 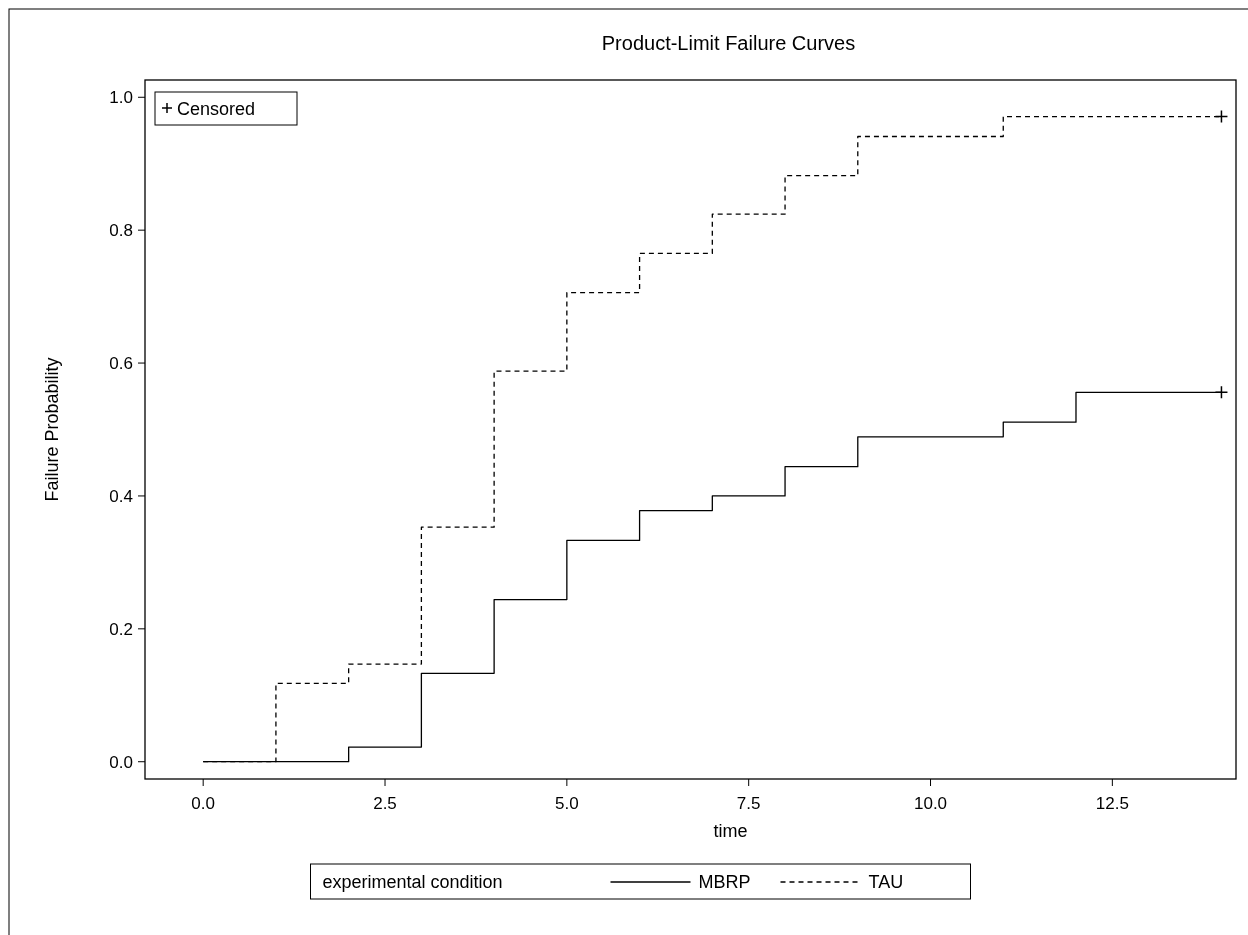 I want to click on legend-label: Censored, so click(x=216, y=109).